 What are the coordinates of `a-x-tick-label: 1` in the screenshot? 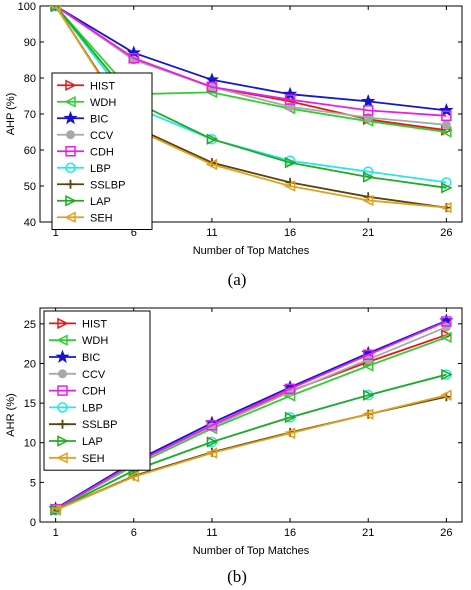 It's located at (56, 233).